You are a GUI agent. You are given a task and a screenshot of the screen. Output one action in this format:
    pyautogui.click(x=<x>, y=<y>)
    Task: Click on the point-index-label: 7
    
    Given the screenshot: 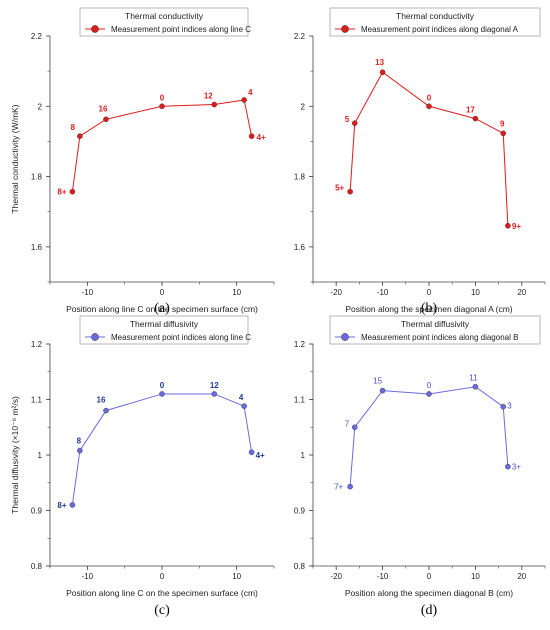 What is the action you would take?
    pyautogui.click(x=347, y=423)
    